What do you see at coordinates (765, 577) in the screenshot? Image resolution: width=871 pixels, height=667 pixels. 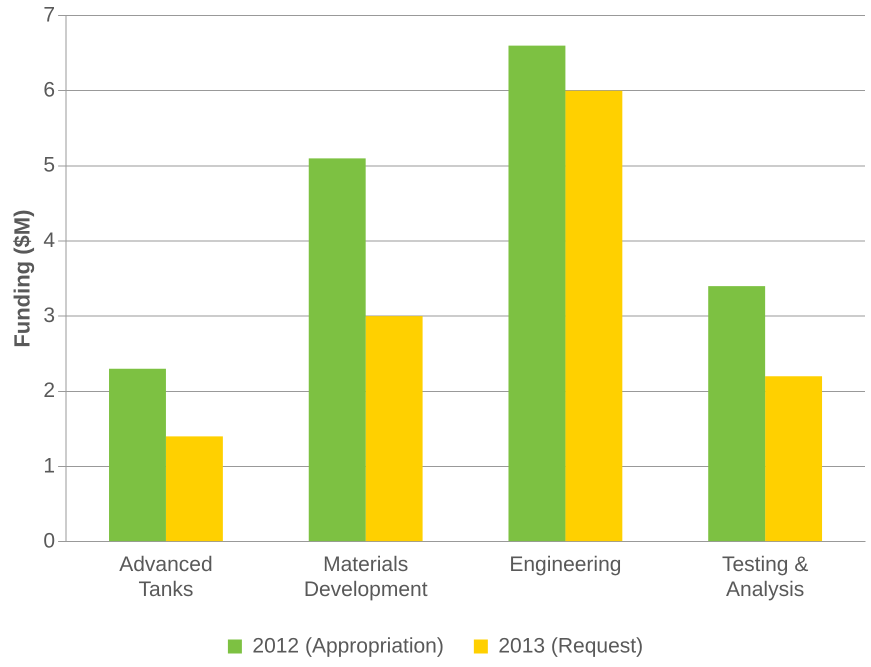 I see `x-tick-label: Testing & Analysis` at bounding box center [765, 577].